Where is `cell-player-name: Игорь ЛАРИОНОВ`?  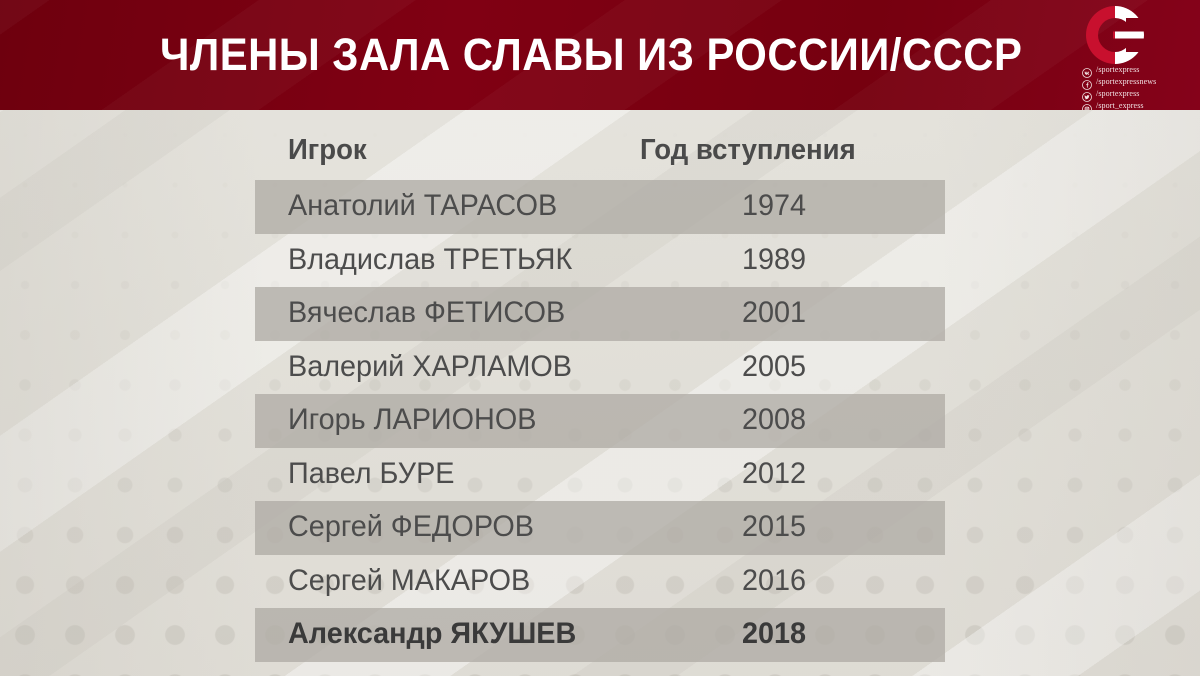
cell-player-name: Игорь ЛАРИОНОВ is located at coordinates (412, 419).